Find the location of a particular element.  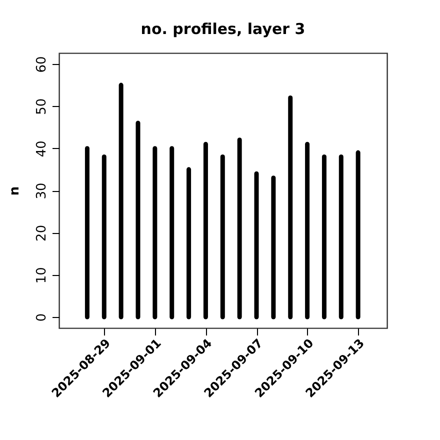

y-tick-label: 40 is located at coordinates (42, 149).